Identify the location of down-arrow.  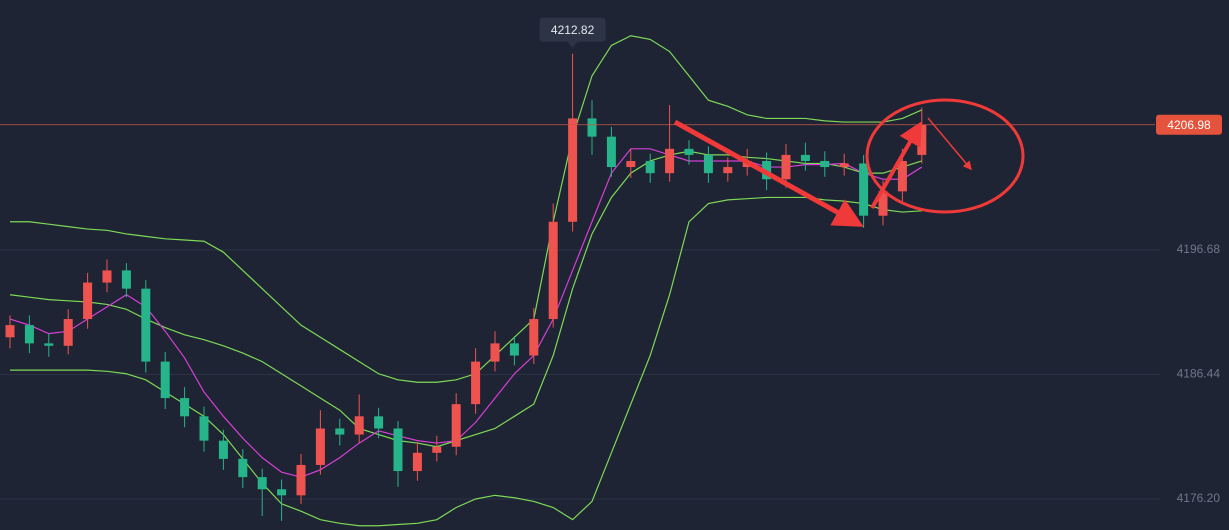
(768, 173).